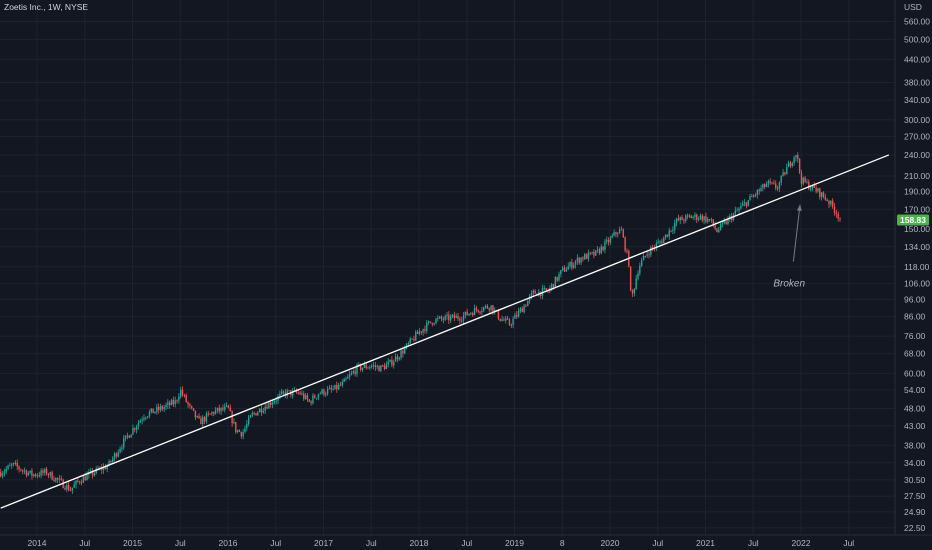 The width and height of the screenshot is (932, 550). What do you see at coordinates (797, 233) in the screenshot?
I see `annotation-arrow` at bounding box center [797, 233].